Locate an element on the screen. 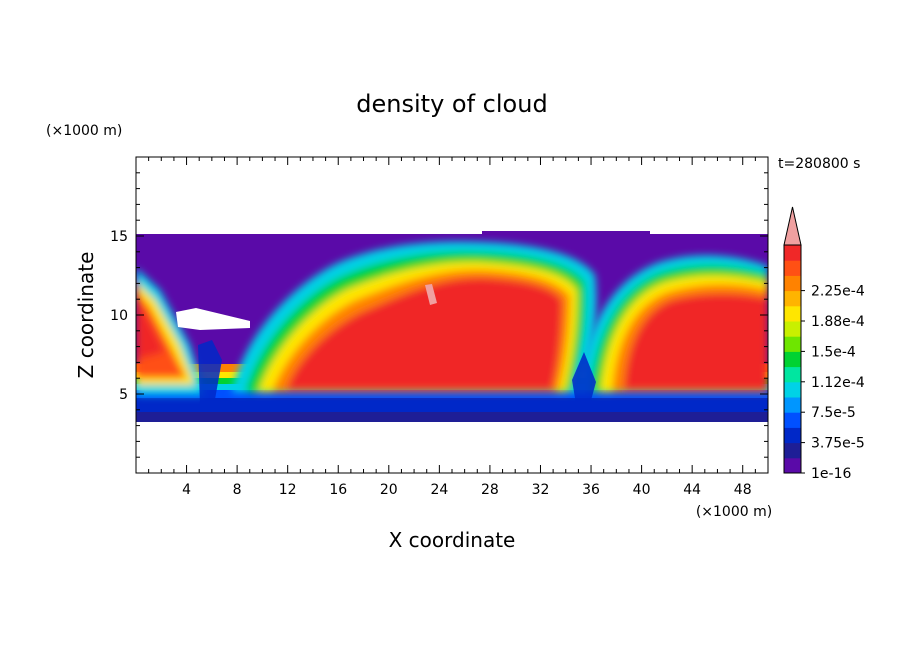  x-tick-label: 36 is located at coordinates (591, 490).